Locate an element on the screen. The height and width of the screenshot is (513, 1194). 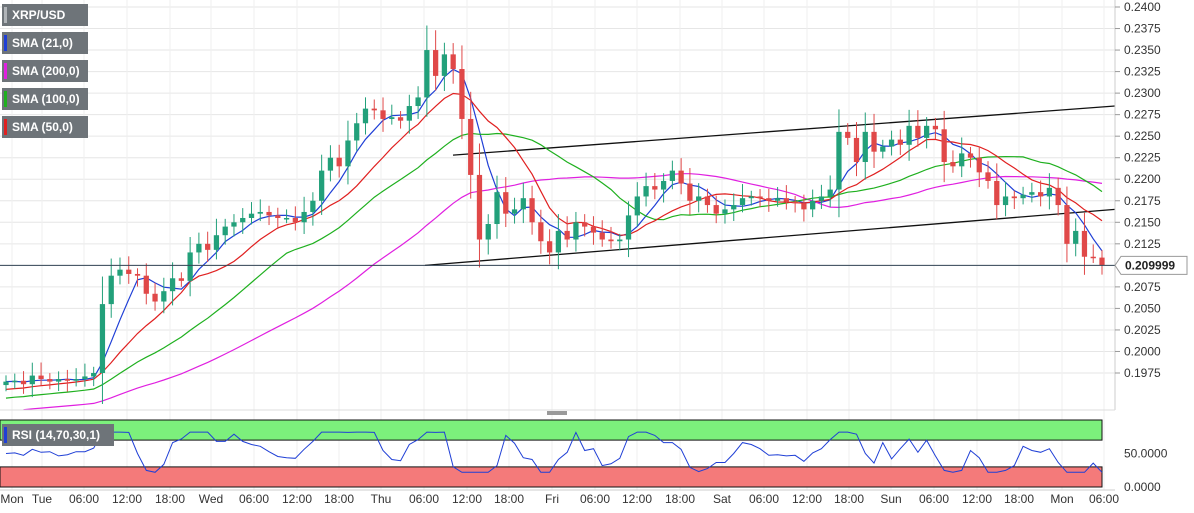
x-tick-label: Sun is located at coordinates (890, 499).